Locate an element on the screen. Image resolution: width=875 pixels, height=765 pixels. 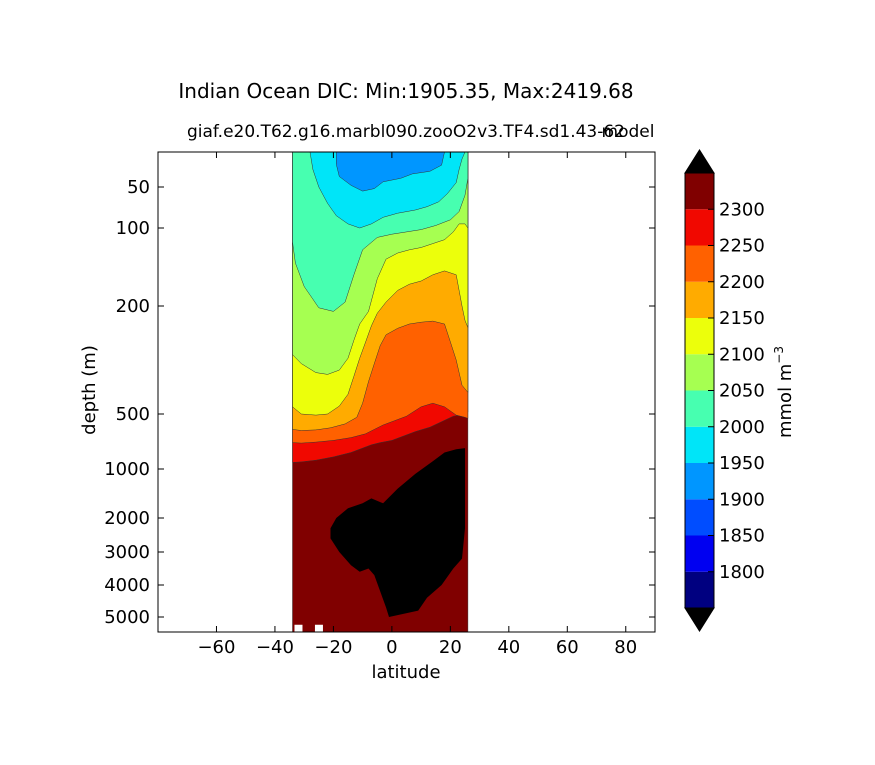
x-tick-label: 60 is located at coordinates (567, 647).